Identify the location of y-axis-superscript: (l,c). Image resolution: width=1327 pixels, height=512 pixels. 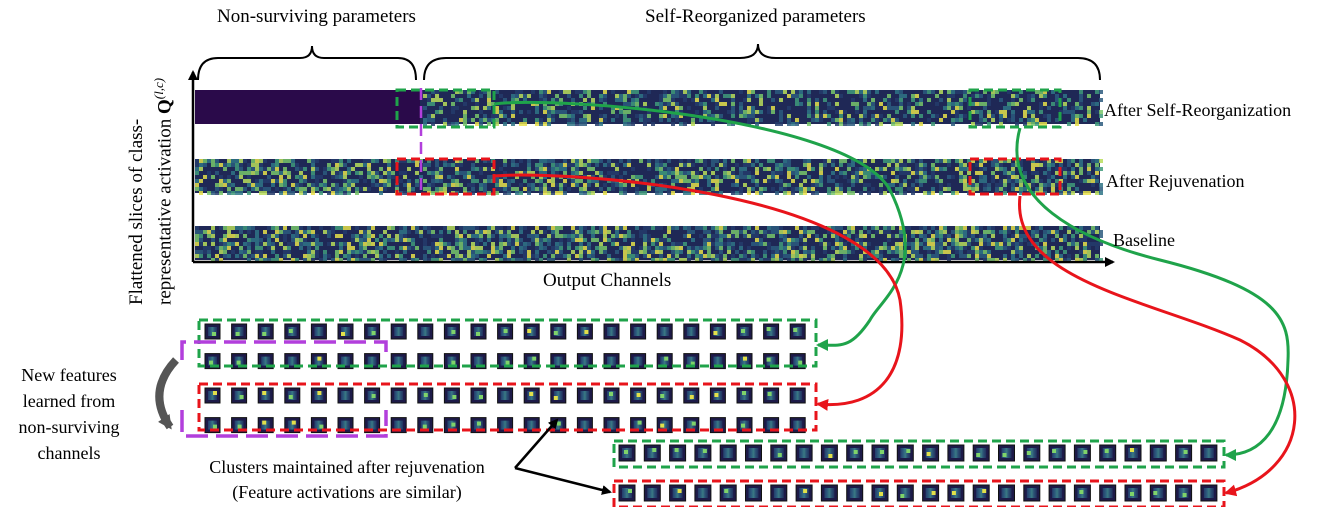
(158, 88).